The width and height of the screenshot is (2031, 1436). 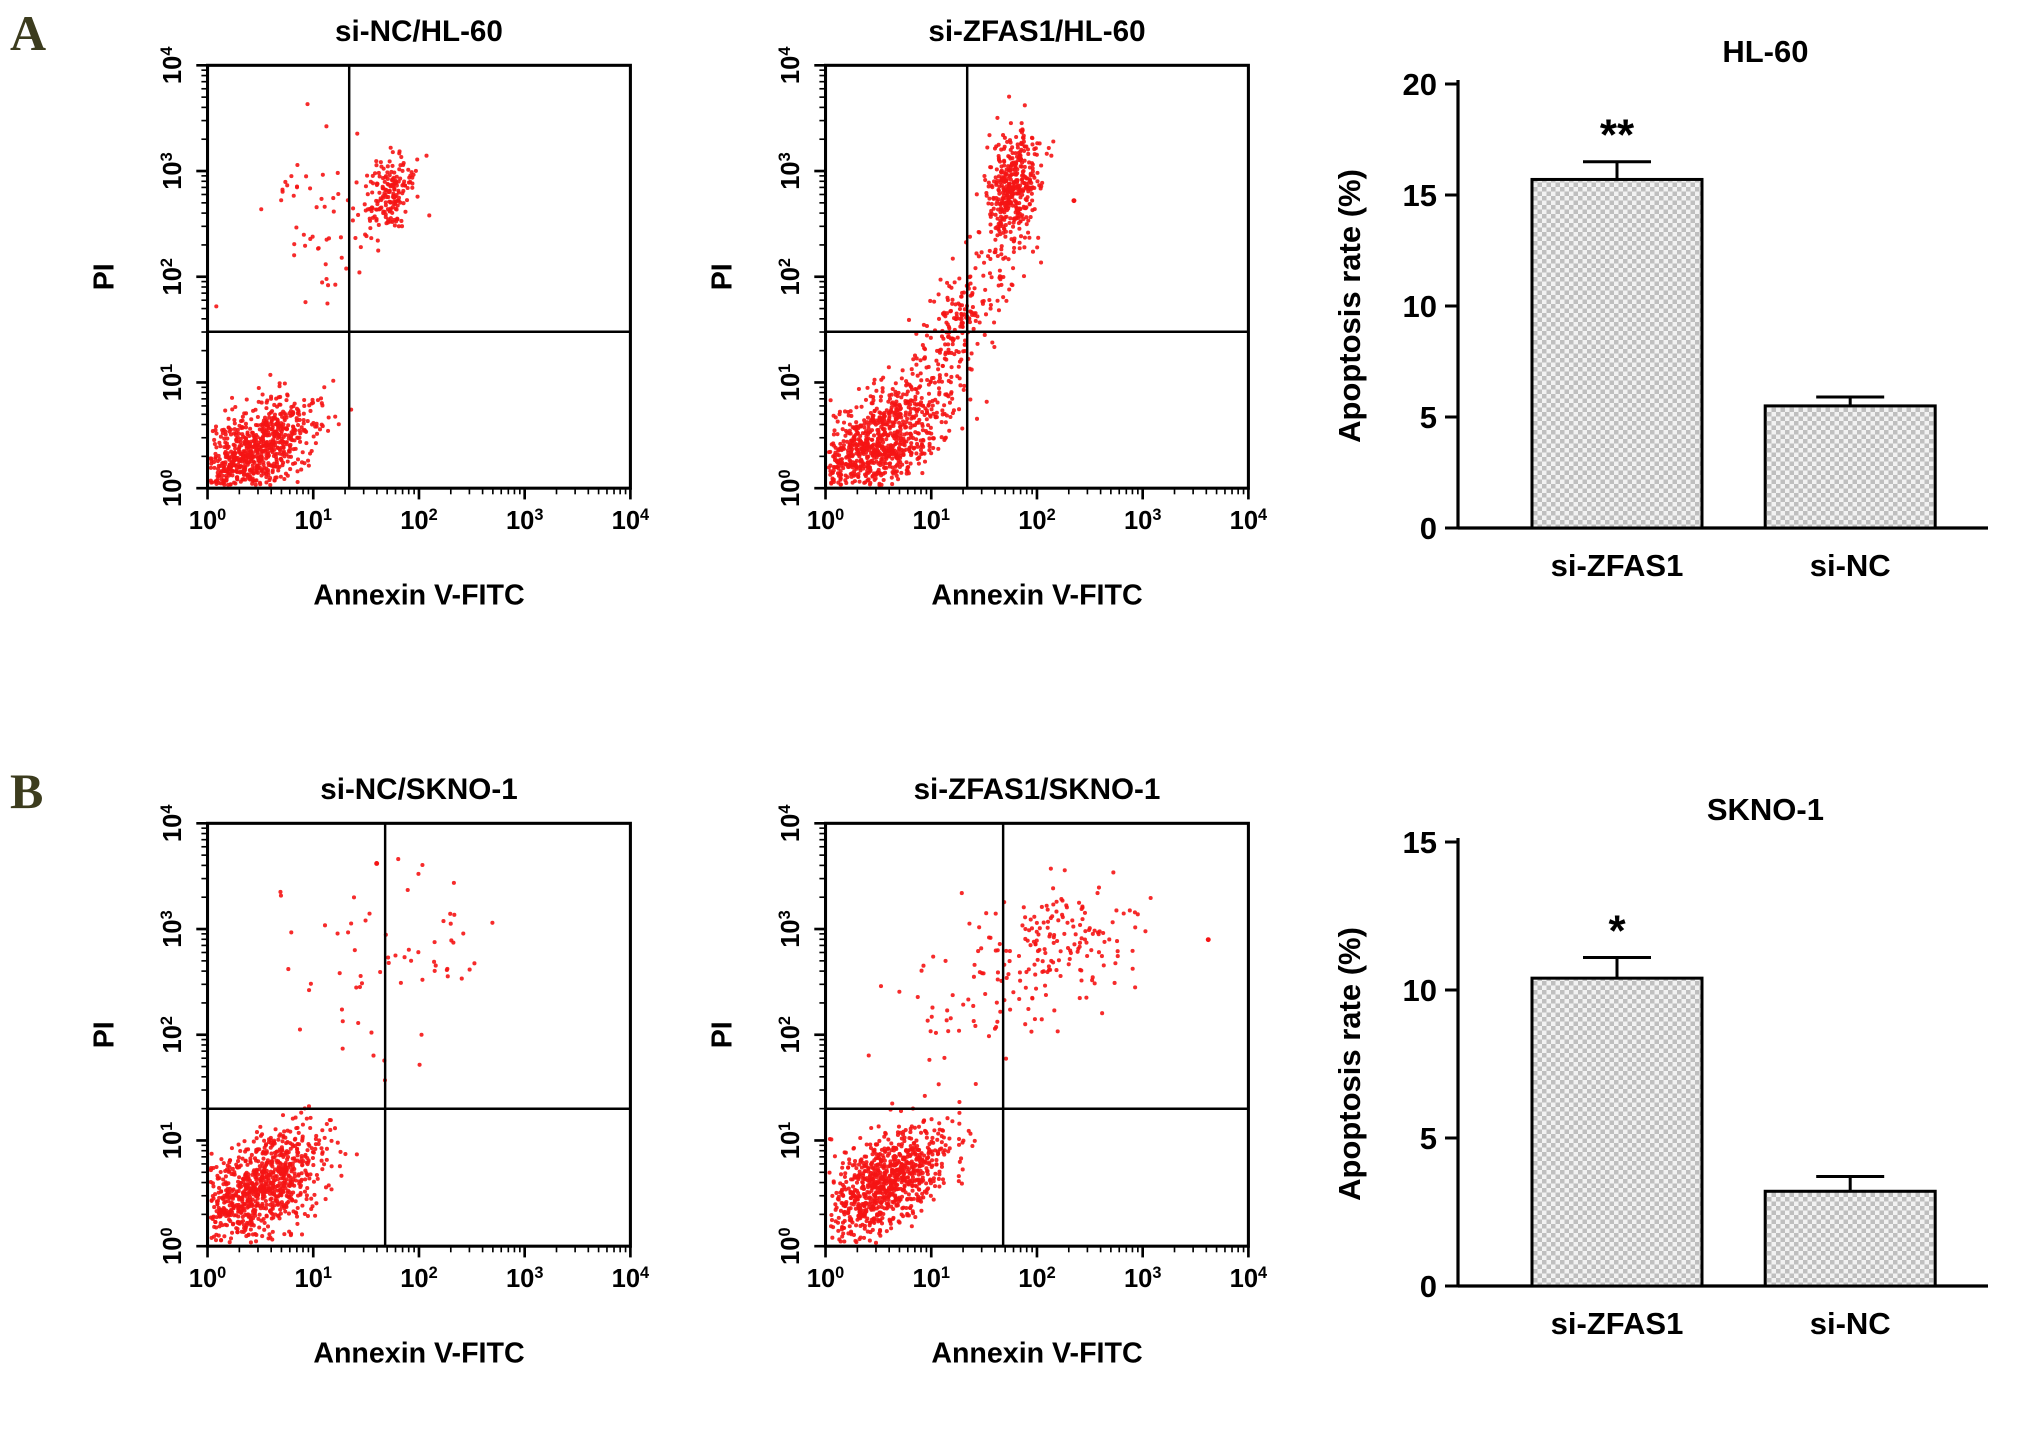 What do you see at coordinates (1036, 31) in the screenshot?
I see `svg-text: si-ZFAS1/HL-60` at bounding box center [1036, 31].